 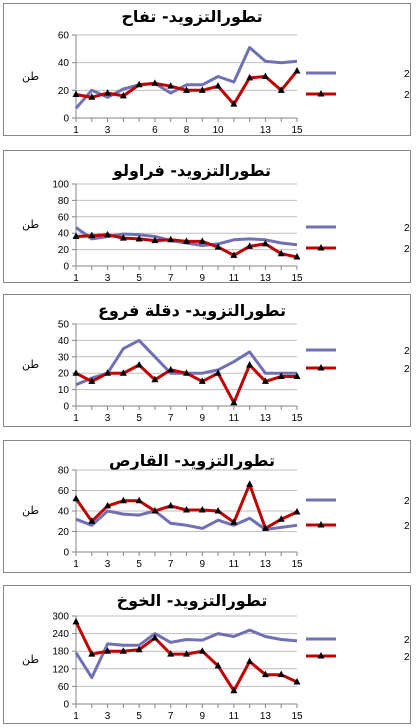 What do you see at coordinates (60, 669) in the screenshot?
I see `y-tick-label: 120` at bounding box center [60, 669].